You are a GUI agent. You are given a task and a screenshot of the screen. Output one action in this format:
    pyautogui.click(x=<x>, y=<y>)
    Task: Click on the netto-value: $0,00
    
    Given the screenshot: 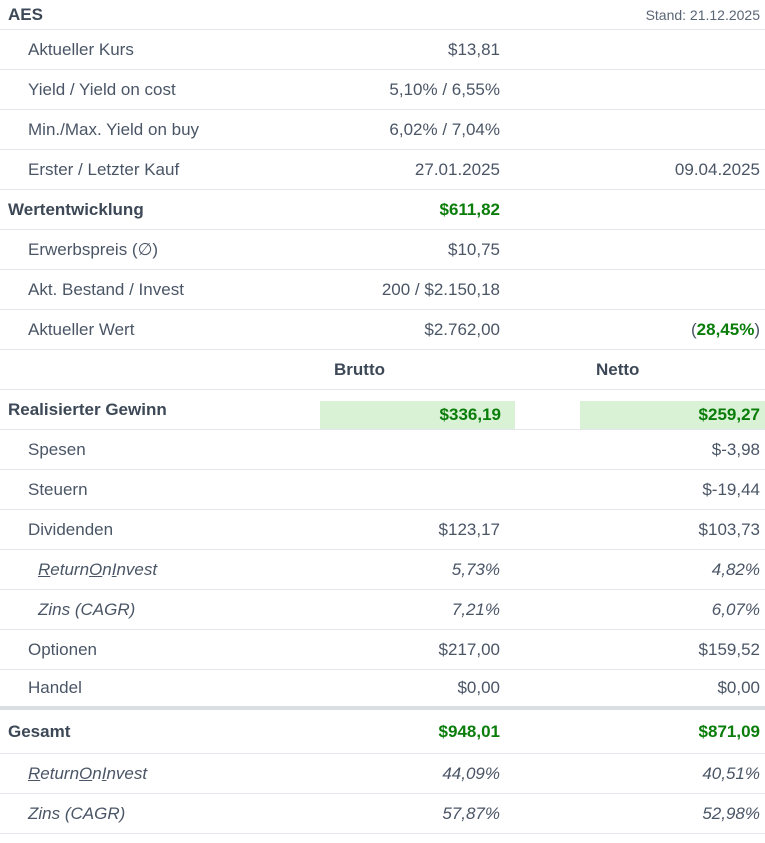 What is the action you would take?
    pyautogui.click(x=738, y=687)
    